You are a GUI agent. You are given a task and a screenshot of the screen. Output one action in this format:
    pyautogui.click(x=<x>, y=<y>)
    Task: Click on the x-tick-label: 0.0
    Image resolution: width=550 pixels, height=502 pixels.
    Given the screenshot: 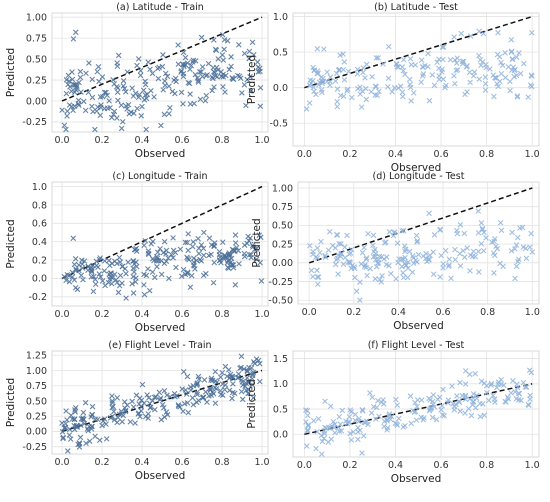 What is the action you would take?
    pyautogui.click(x=61, y=462)
    